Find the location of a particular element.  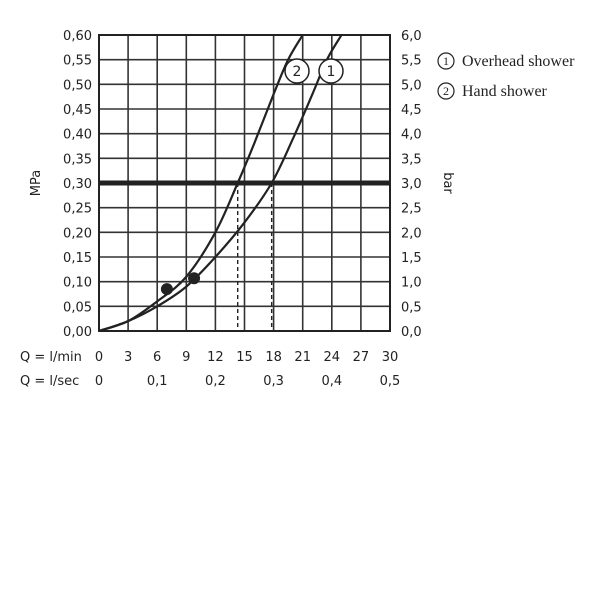

x-tick-label: 9 is located at coordinates (186, 357).